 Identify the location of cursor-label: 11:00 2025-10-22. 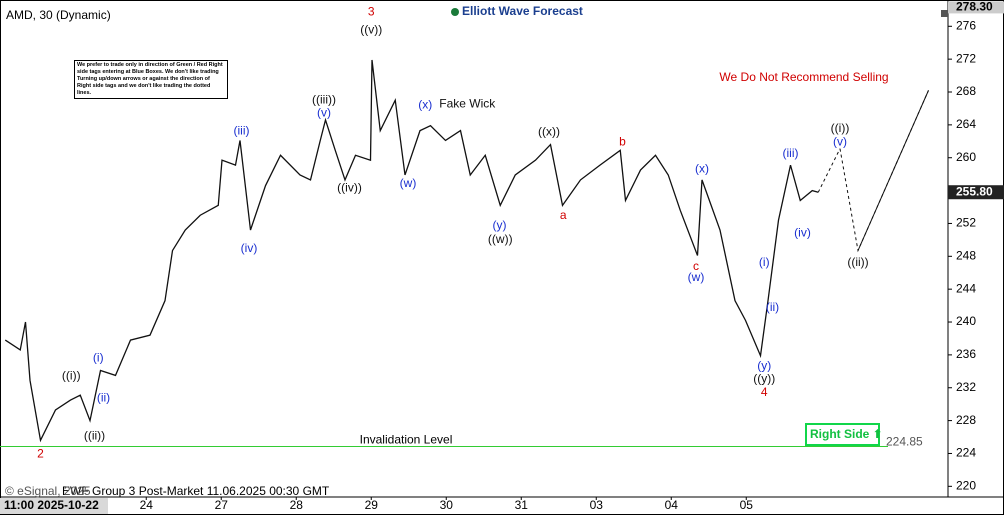
(51, 505).